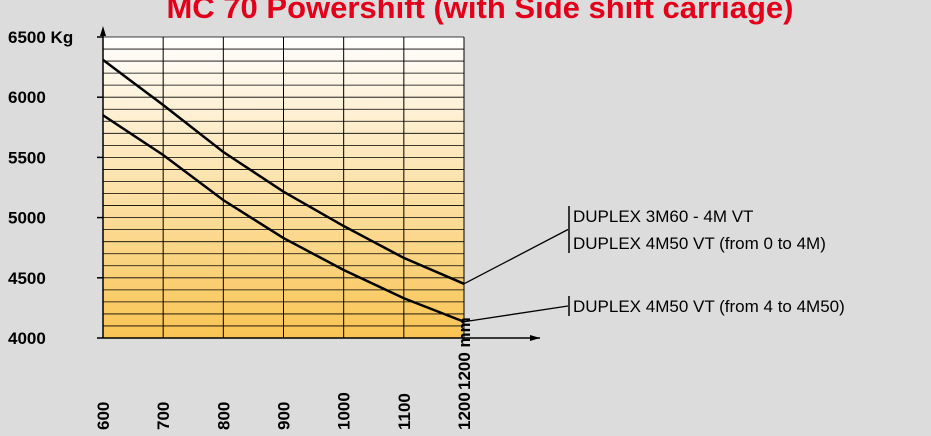 The image size is (931, 436). Describe the element at coordinates (464, 411) in the screenshot. I see `x-tick-label: 1200` at that location.